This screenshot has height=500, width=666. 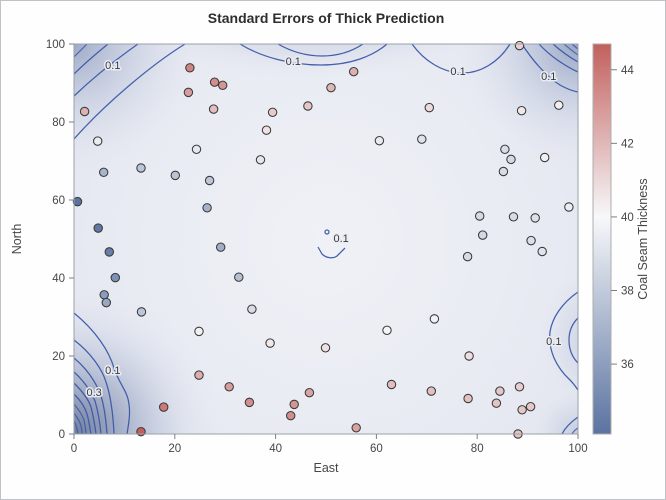 What do you see at coordinates (60, 240) in the screenshot?
I see `y-axis: 0 20 40 60 80 100` at bounding box center [60, 240].